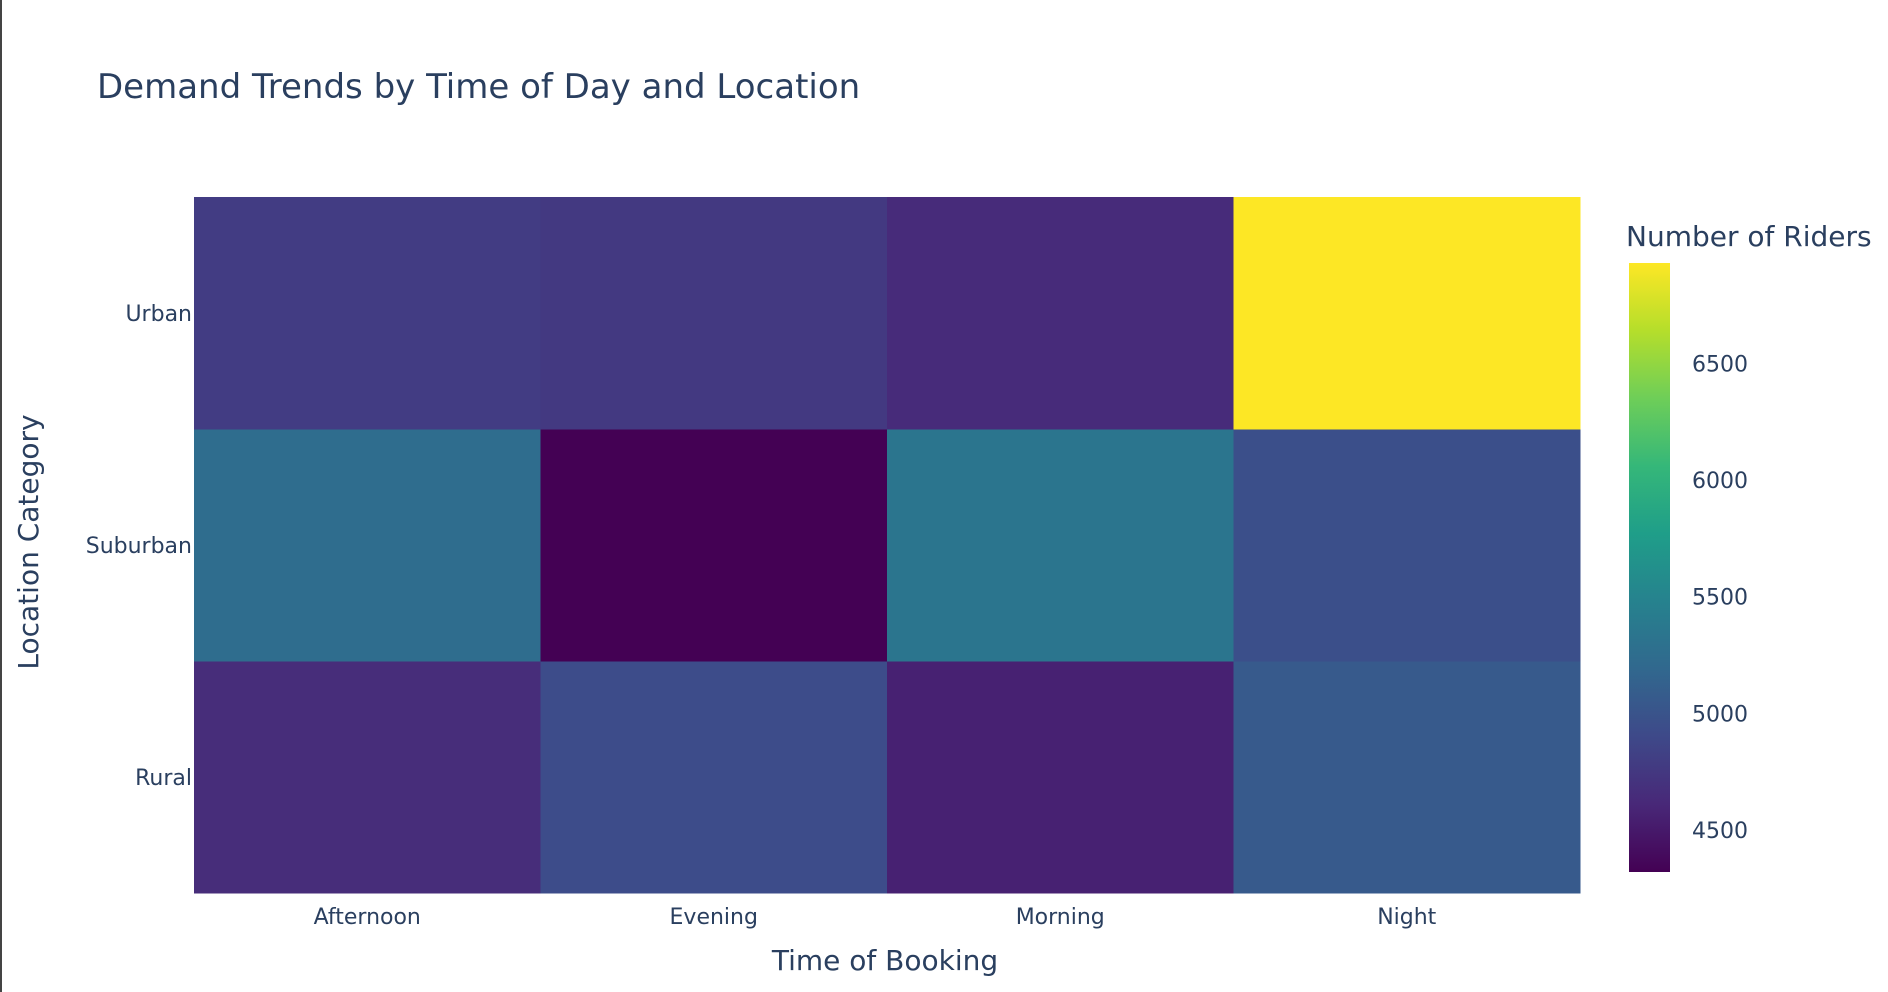 The image size is (1888, 992). Describe the element at coordinates (1060, 917) in the screenshot. I see `x-tick-label: Morning` at that location.